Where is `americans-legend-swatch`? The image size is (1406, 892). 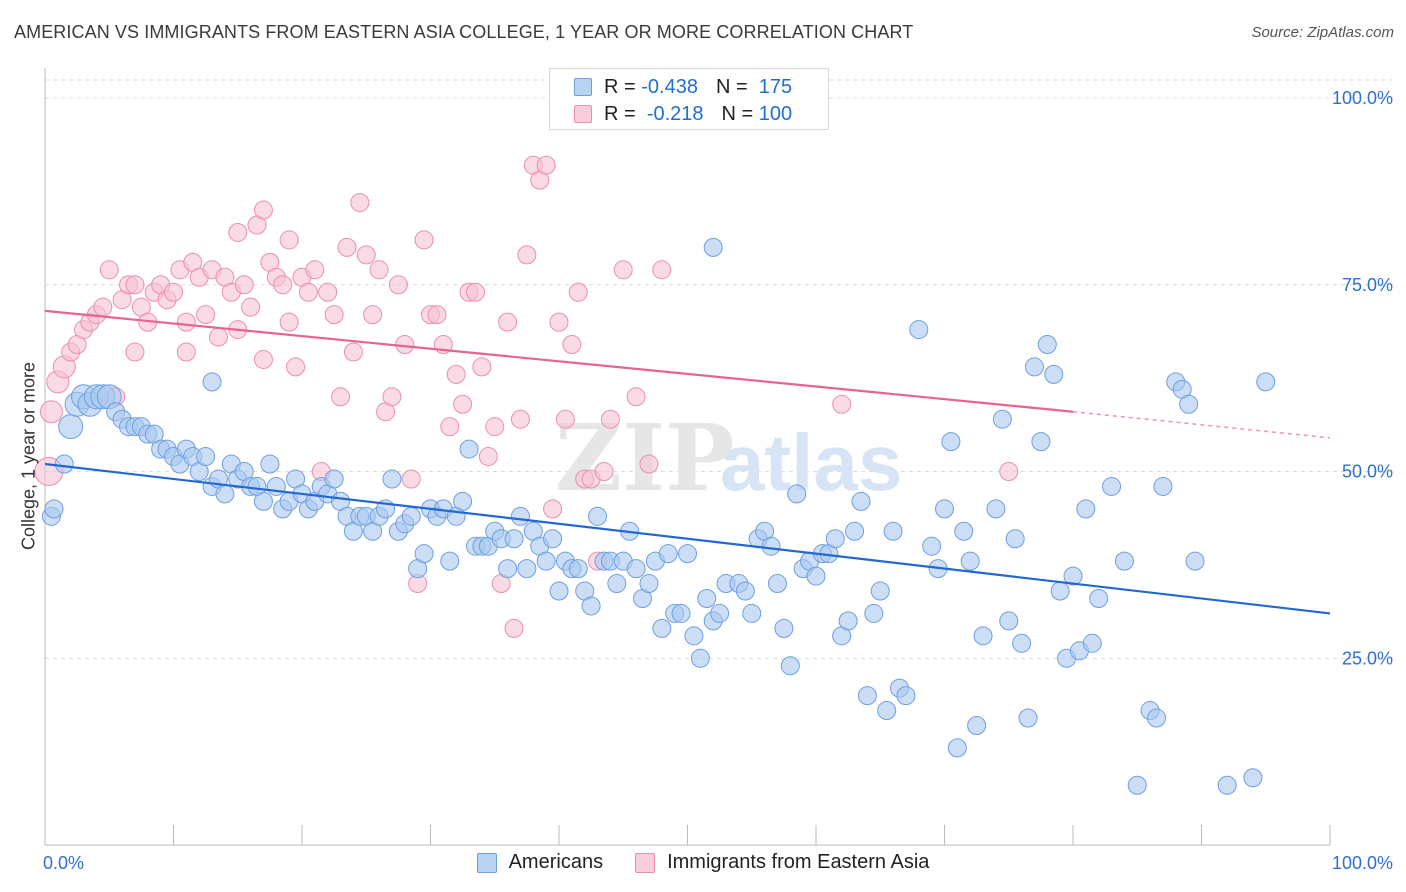 americans-legend-swatch is located at coordinates (486, 862).